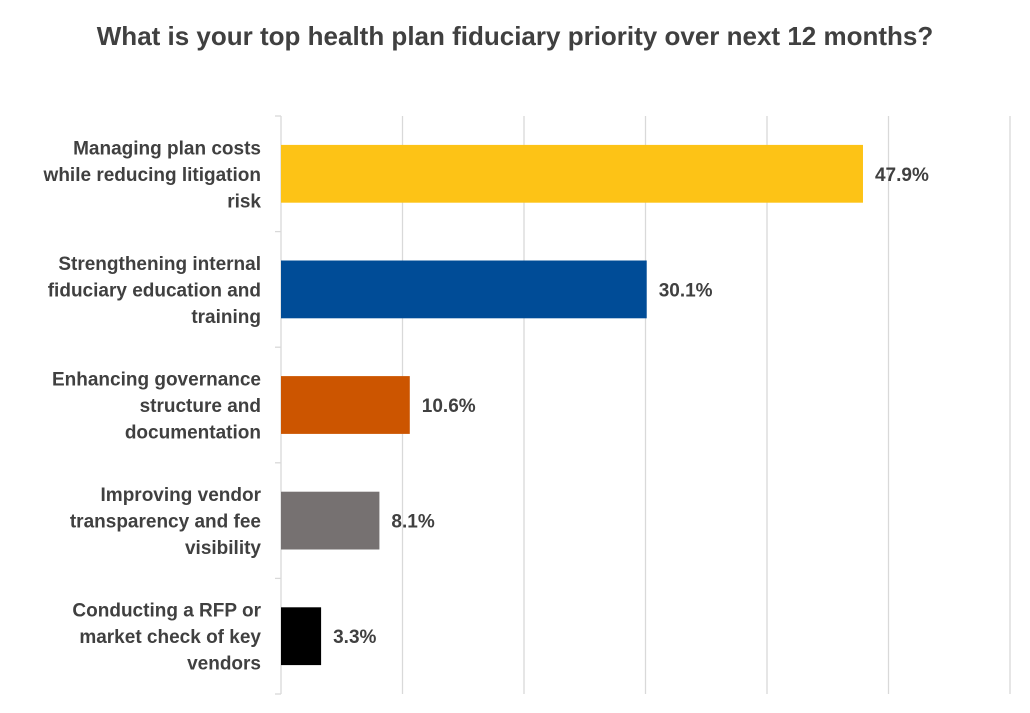  What do you see at coordinates (166, 611) in the screenshot?
I see `category-label-line: Conducting a RFP or` at bounding box center [166, 611].